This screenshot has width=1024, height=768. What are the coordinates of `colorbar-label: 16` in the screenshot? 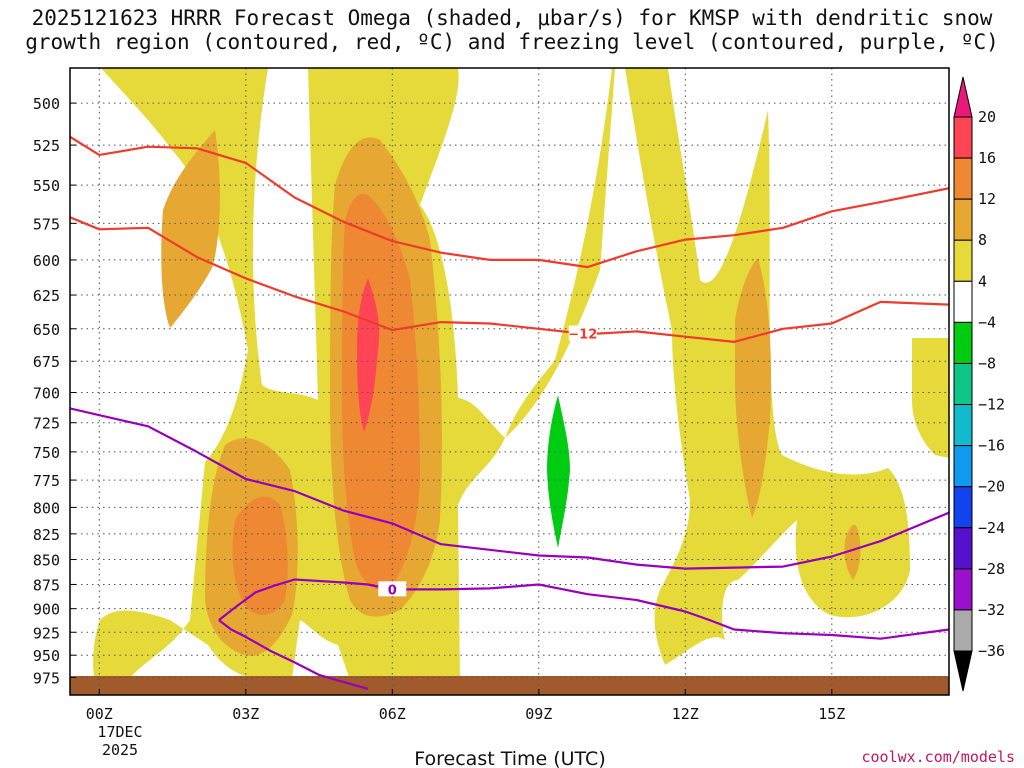 It's located at (987, 158).